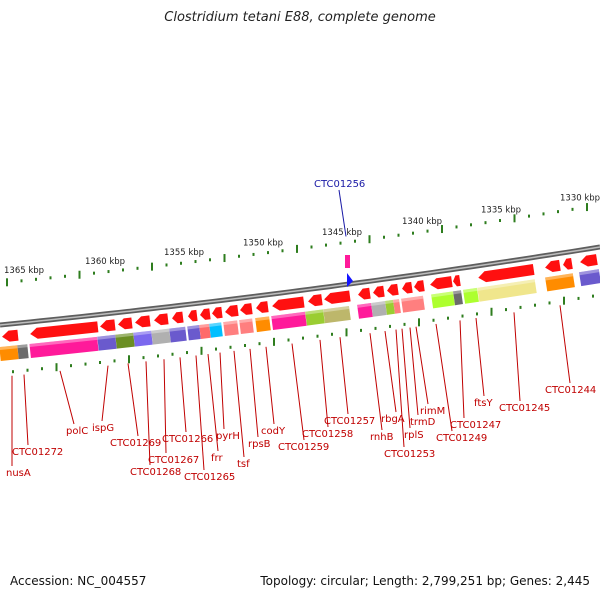 The height and width of the screenshot is (600, 600). What do you see at coordinates (303, 334) in the screenshot?
I see `lower-ticks` at bounding box center [303, 334].